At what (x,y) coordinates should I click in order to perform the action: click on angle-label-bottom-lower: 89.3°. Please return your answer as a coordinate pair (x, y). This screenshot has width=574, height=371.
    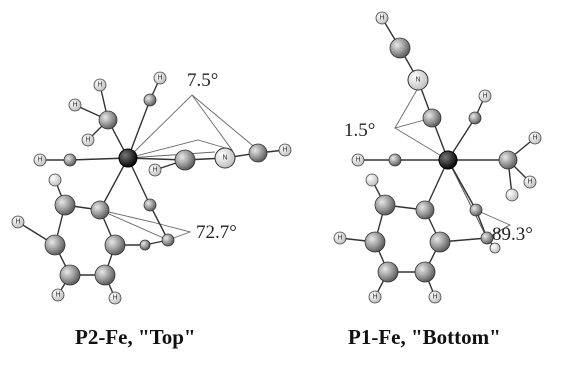
    Looking at the image, I should click on (512, 234).